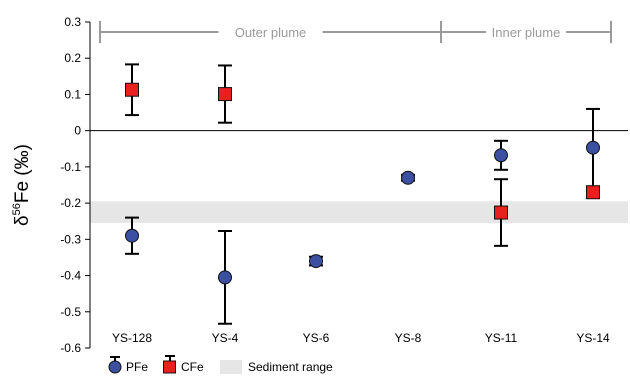  I want to click on y-axis-label-rest: Fe (‰), so click(22, 173).